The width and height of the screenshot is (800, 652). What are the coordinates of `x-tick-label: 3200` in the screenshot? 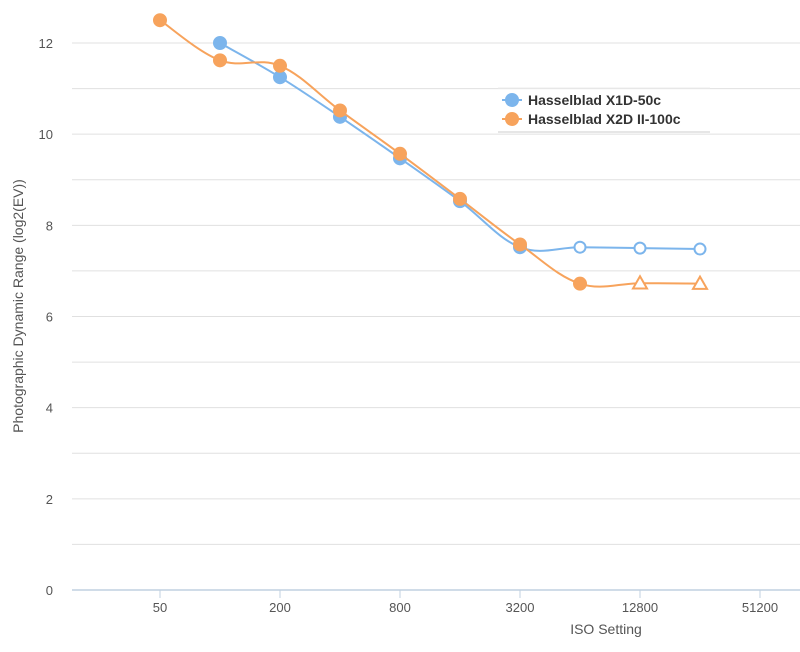 It's located at (520, 607).